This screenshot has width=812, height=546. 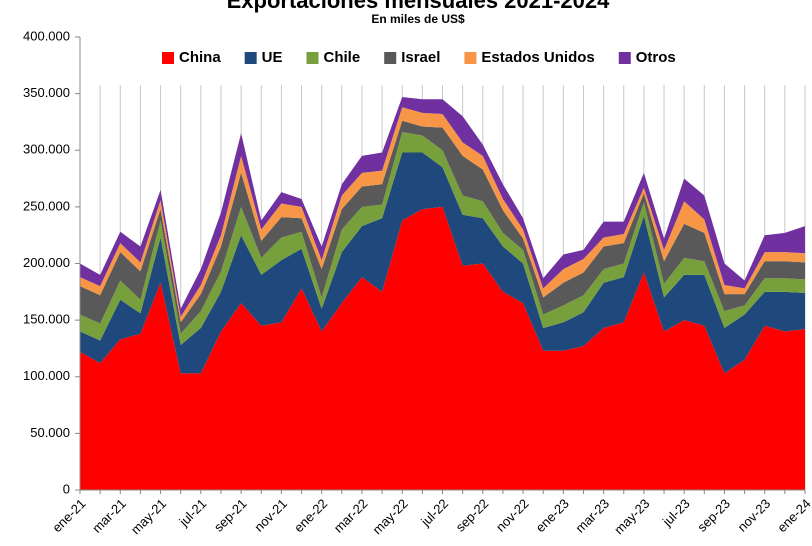 I want to click on y-tick-label: 400.000, so click(x=46, y=35).